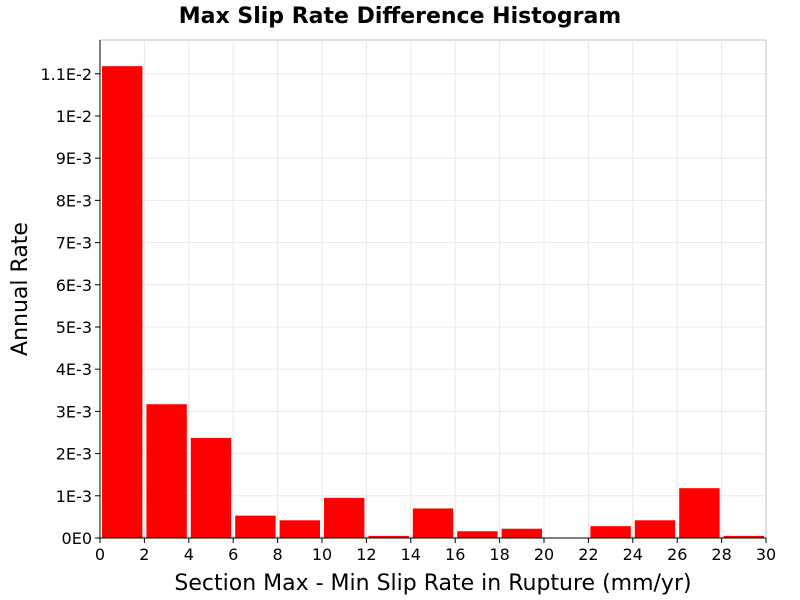  Describe the element at coordinates (544, 554) in the screenshot. I see `x-tick-label: 20` at that location.